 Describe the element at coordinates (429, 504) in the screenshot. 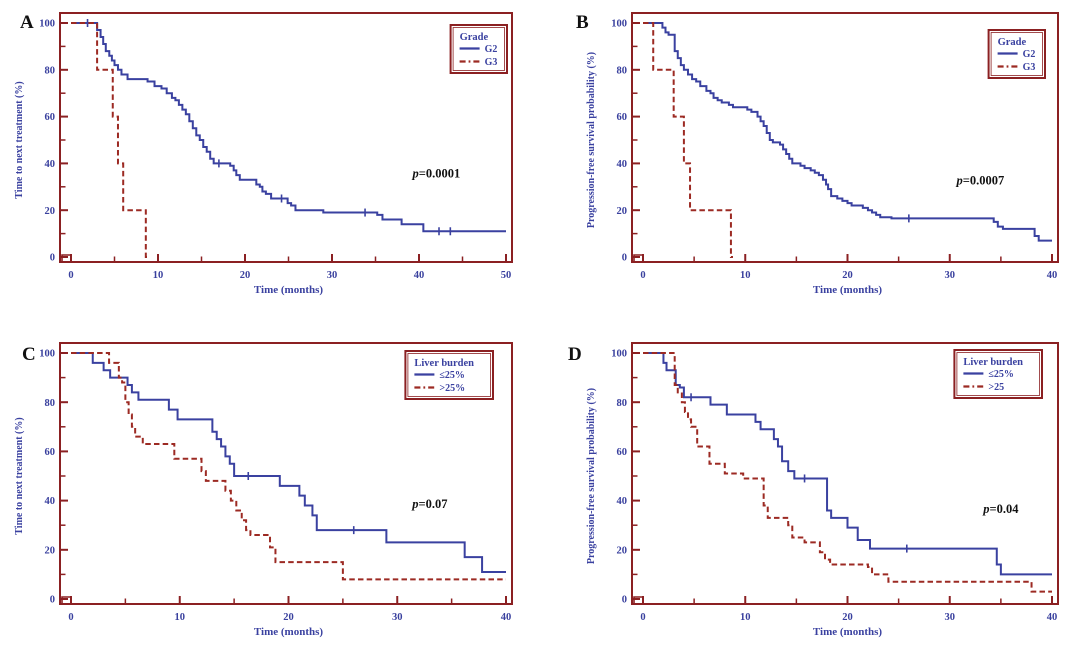

I see `p-value-label: p=0.07` at that location.